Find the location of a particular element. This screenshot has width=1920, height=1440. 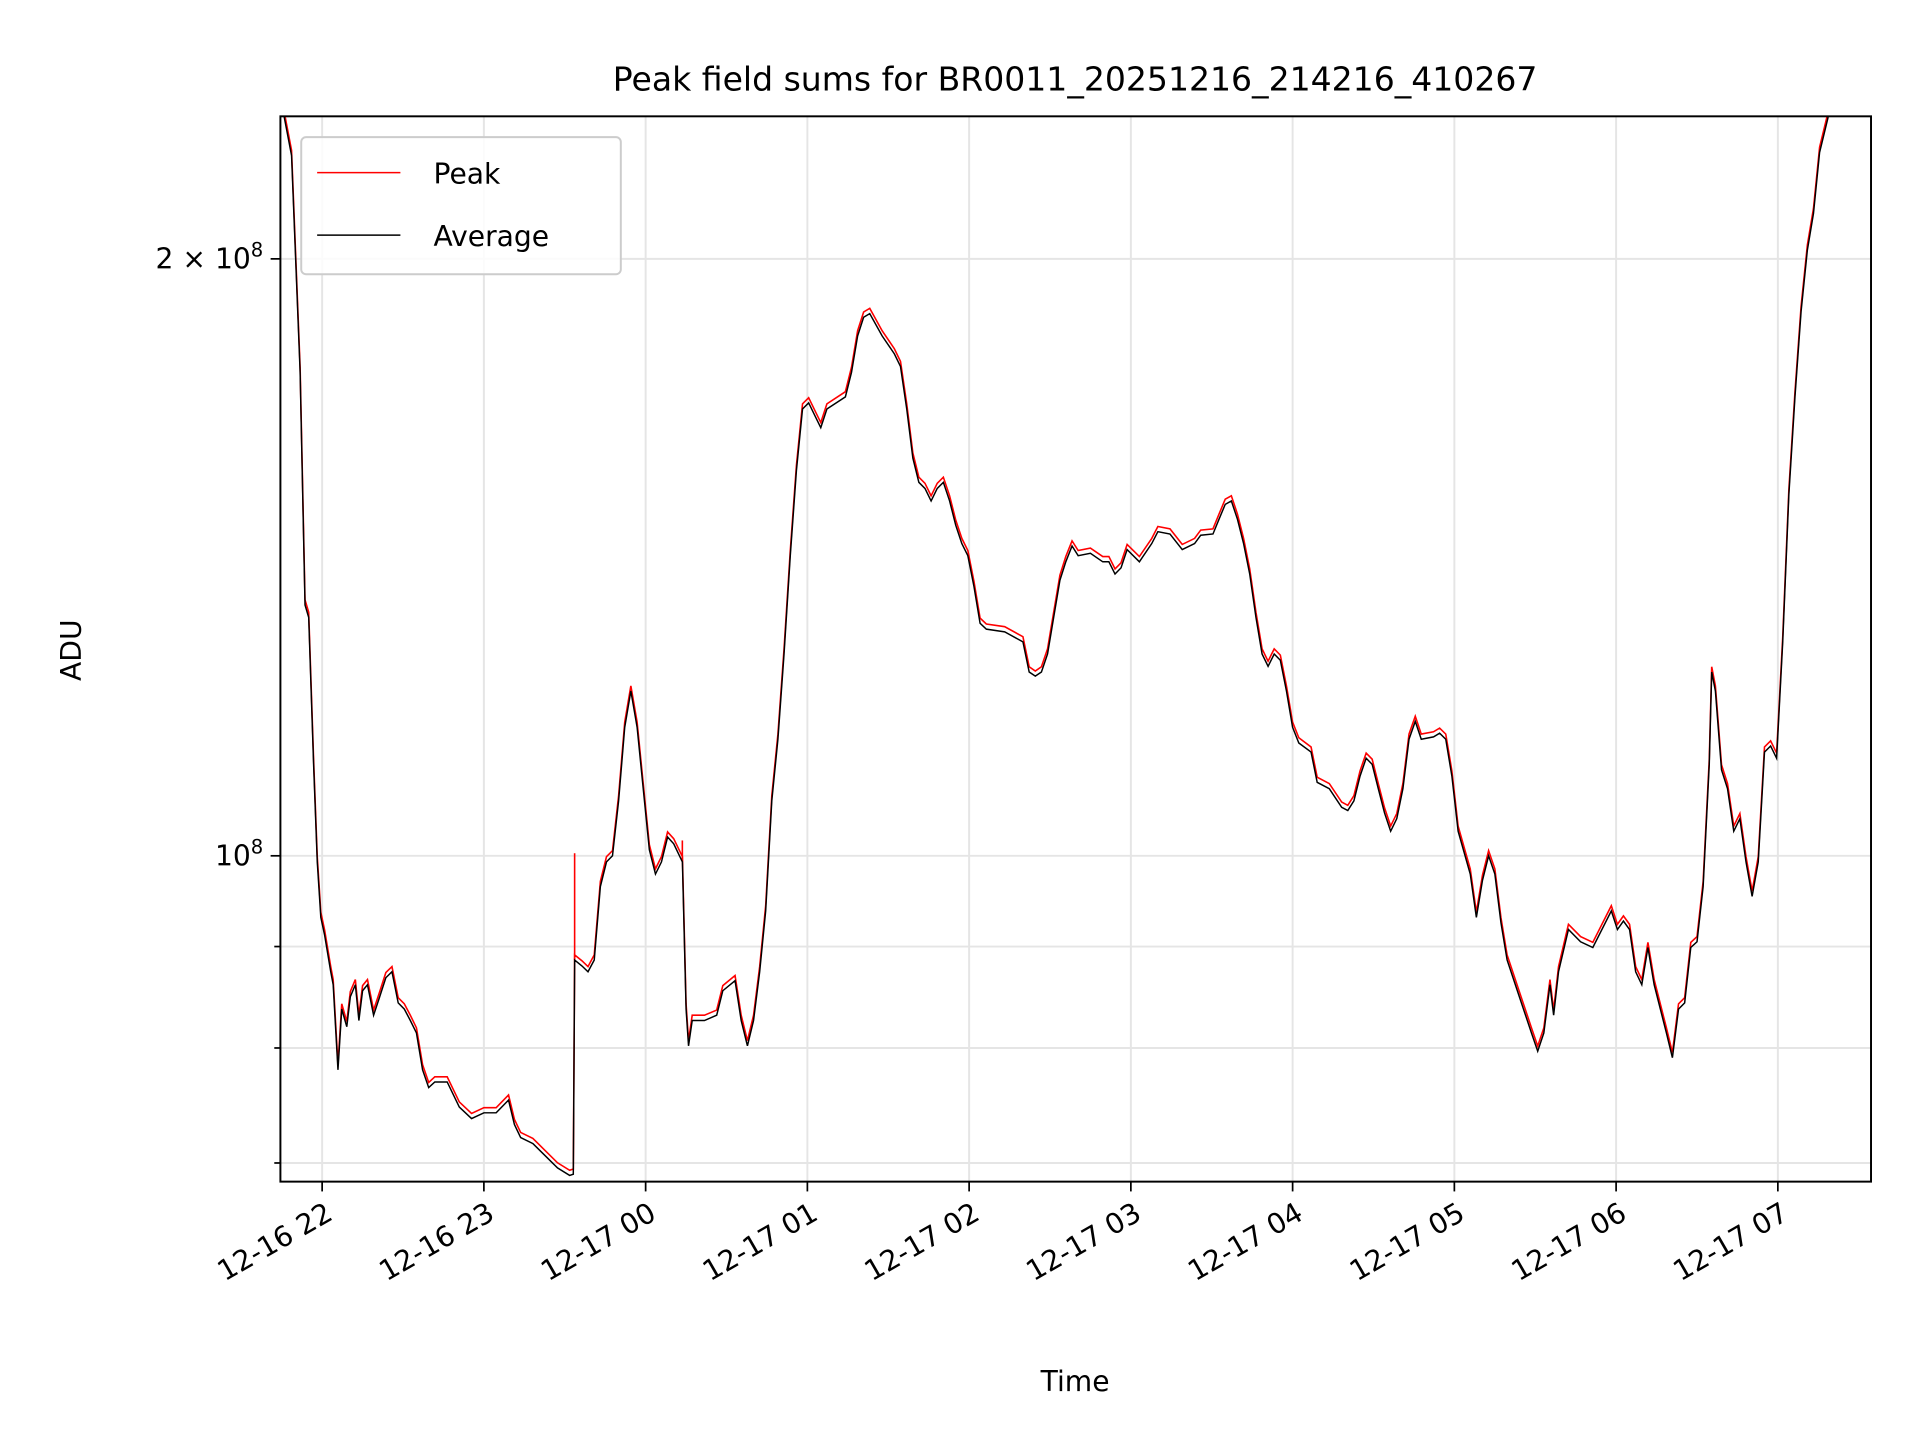

legend-average-label: Average is located at coordinates (491, 236).